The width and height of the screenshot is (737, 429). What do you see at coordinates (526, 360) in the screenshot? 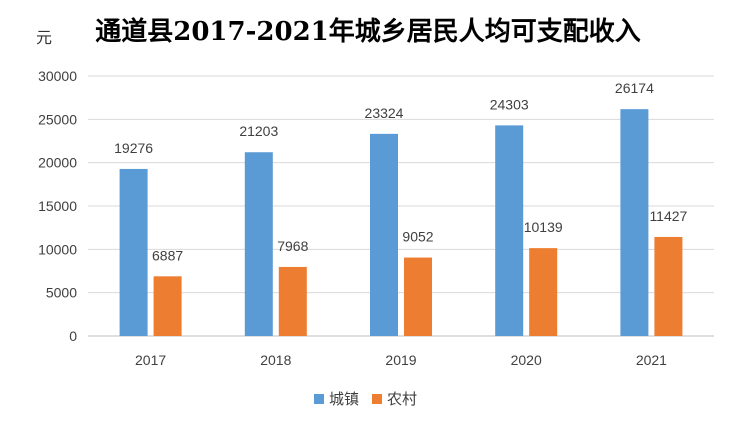
I see `x-tick-label: 2020` at bounding box center [526, 360].